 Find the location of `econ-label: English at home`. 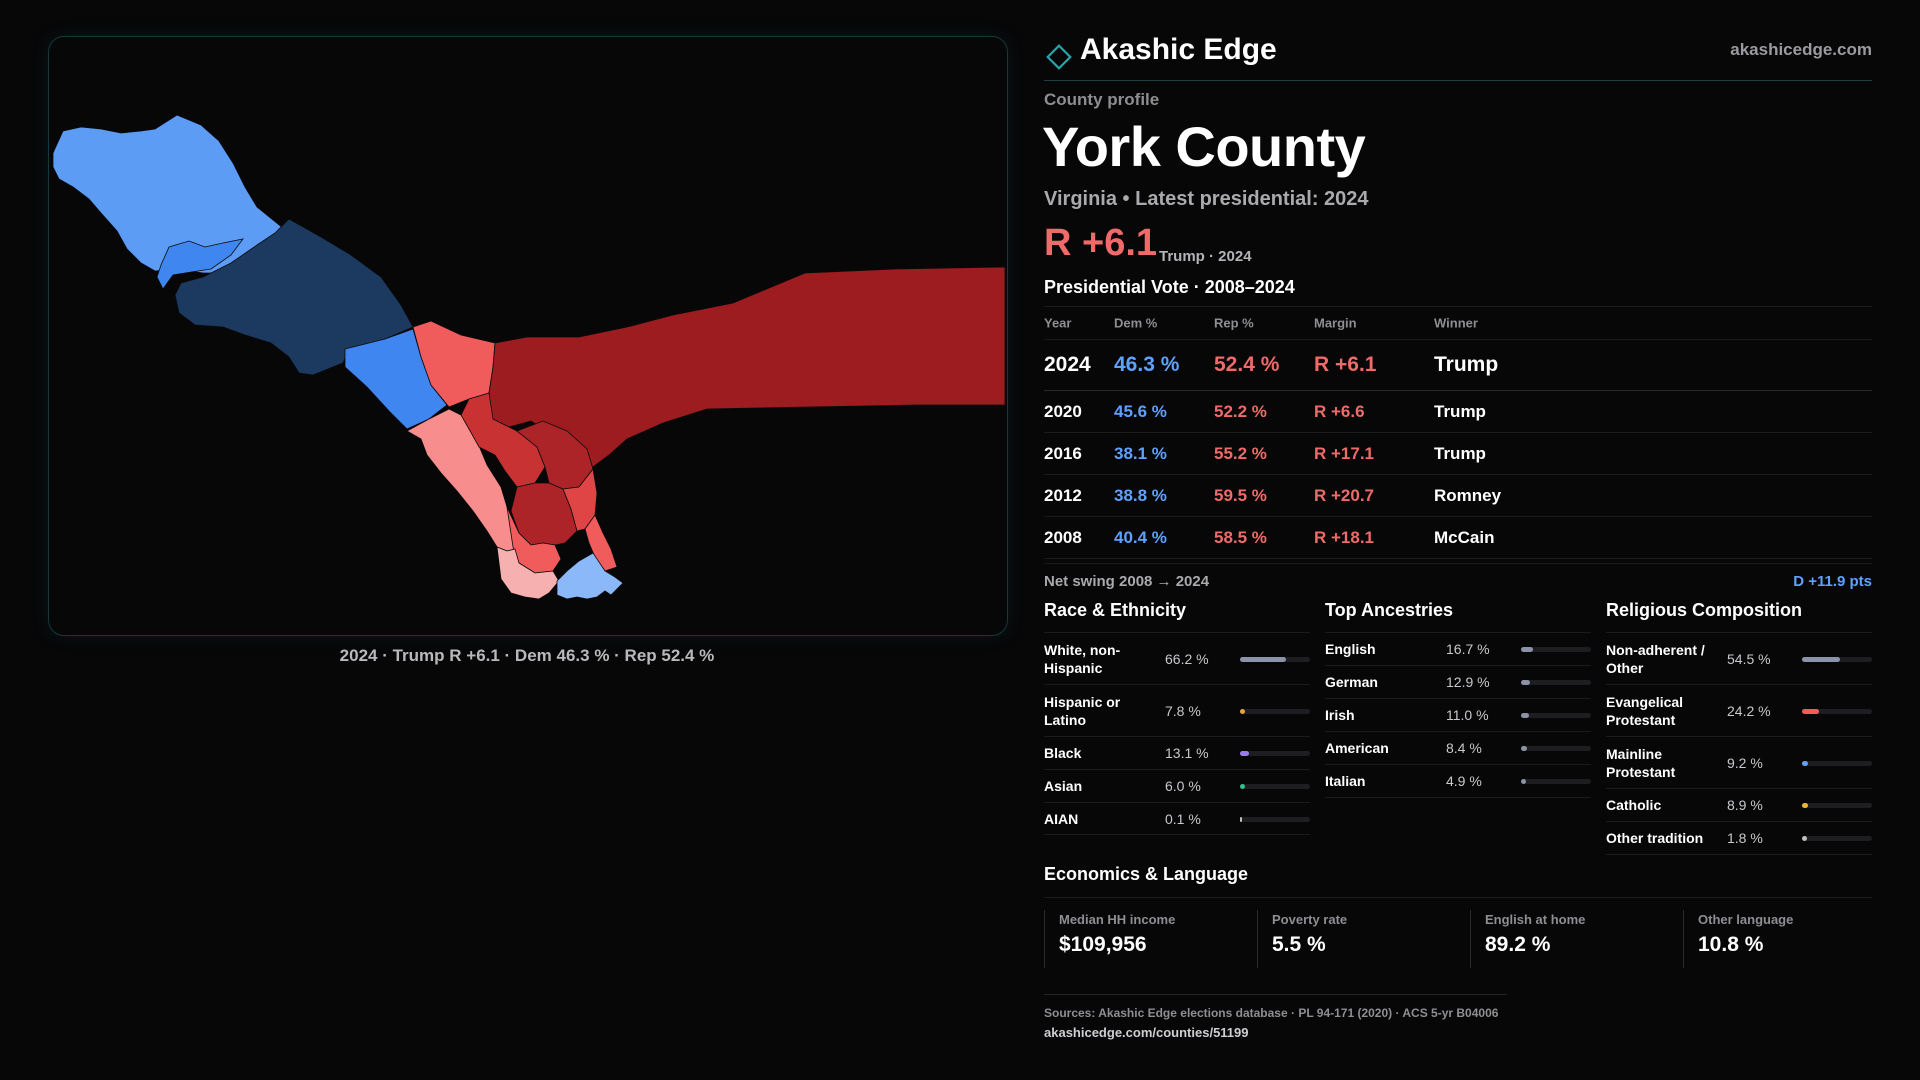

econ-label: English at home is located at coordinates (1535, 919).